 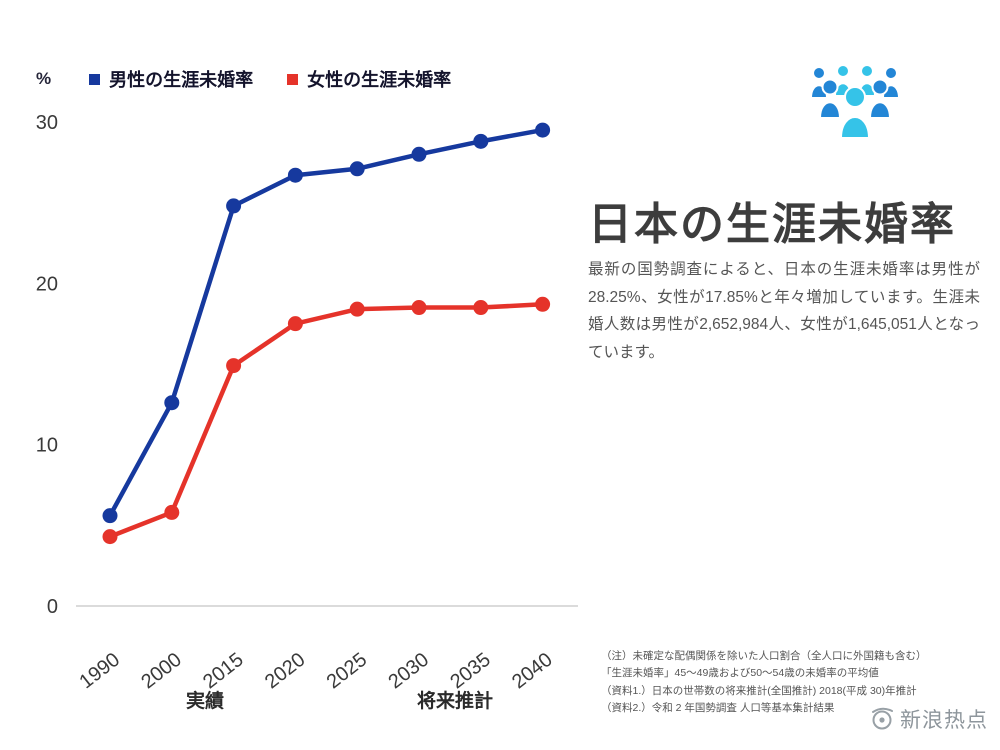 What do you see at coordinates (52, 607) in the screenshot?
I see `y-tick-label: 0` at bounding box center [52, 607].